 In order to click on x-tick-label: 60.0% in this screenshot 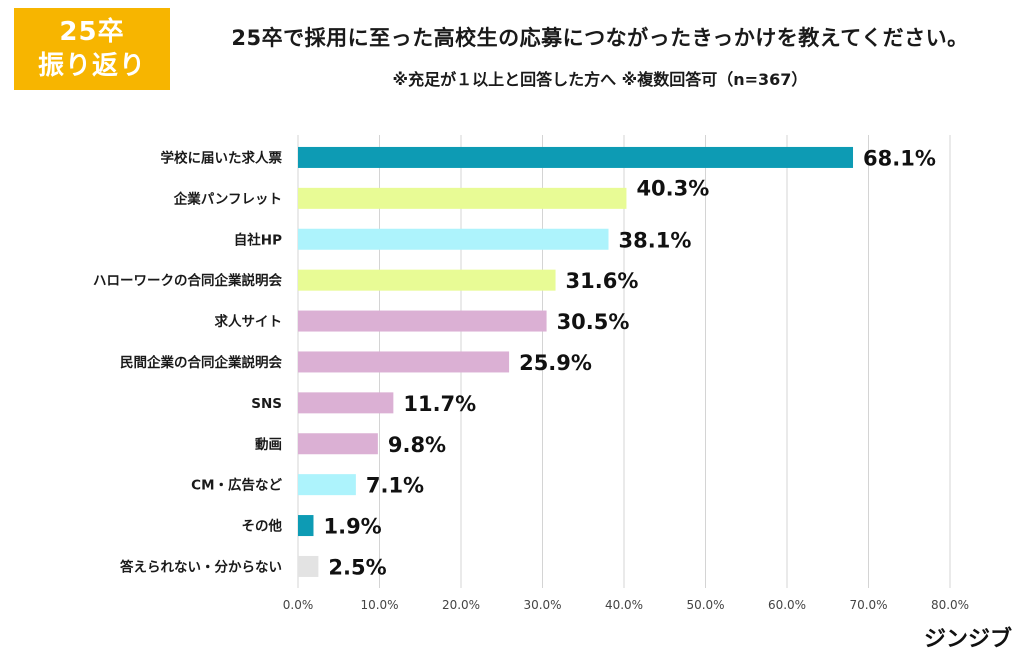, I will do `click(787, 605)`.